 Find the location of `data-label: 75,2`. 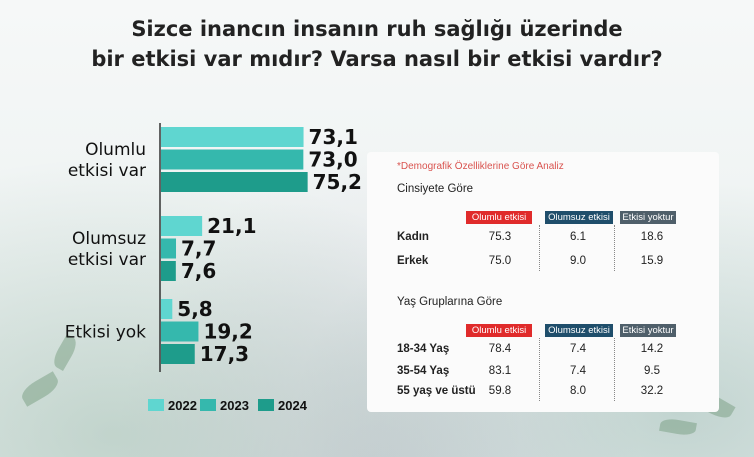

data-label: 75,2 is located at coordinates (337, 182).